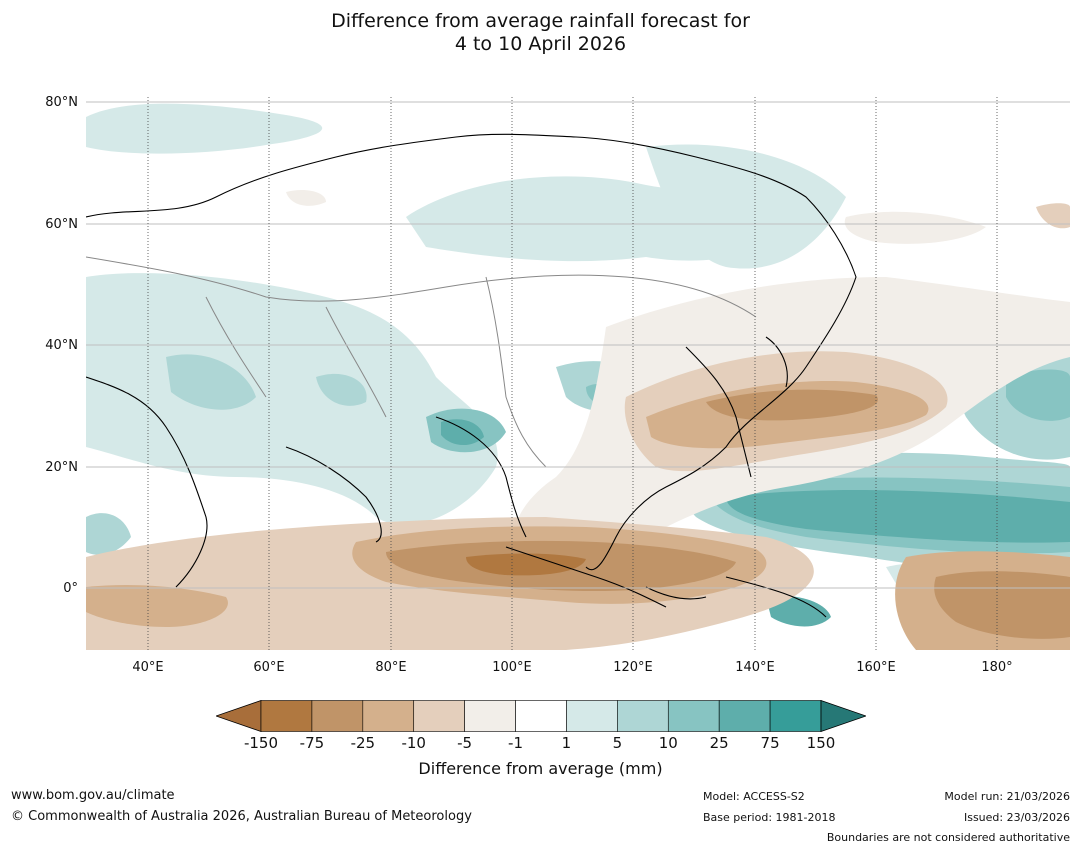 This screenshot has height=850, width=1081. I want to click on colorbar-tick-label: 5, so click(617, 743).